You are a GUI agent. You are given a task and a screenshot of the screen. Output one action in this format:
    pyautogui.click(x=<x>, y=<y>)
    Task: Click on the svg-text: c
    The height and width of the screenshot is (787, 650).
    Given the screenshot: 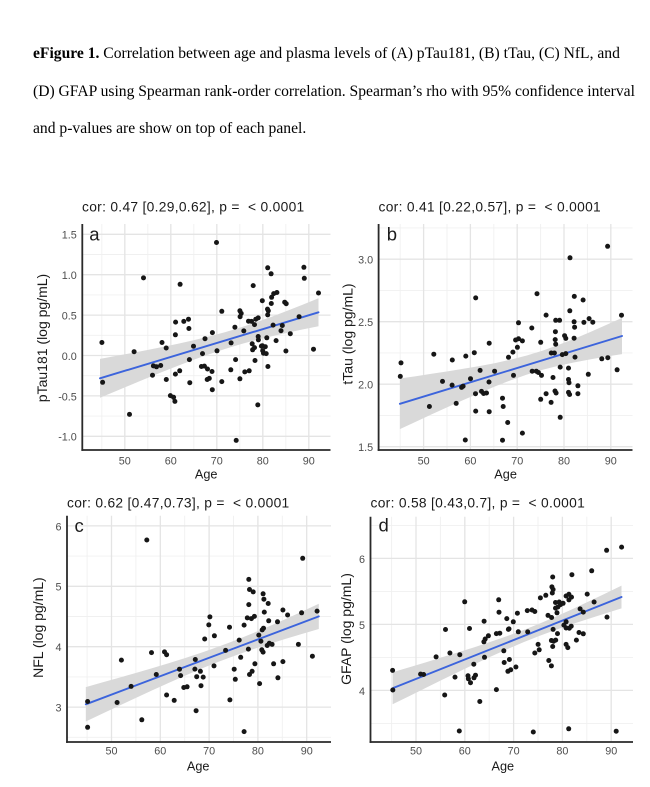 What is the action you would take?
    pyautogui.click(x=79, y=525)
    